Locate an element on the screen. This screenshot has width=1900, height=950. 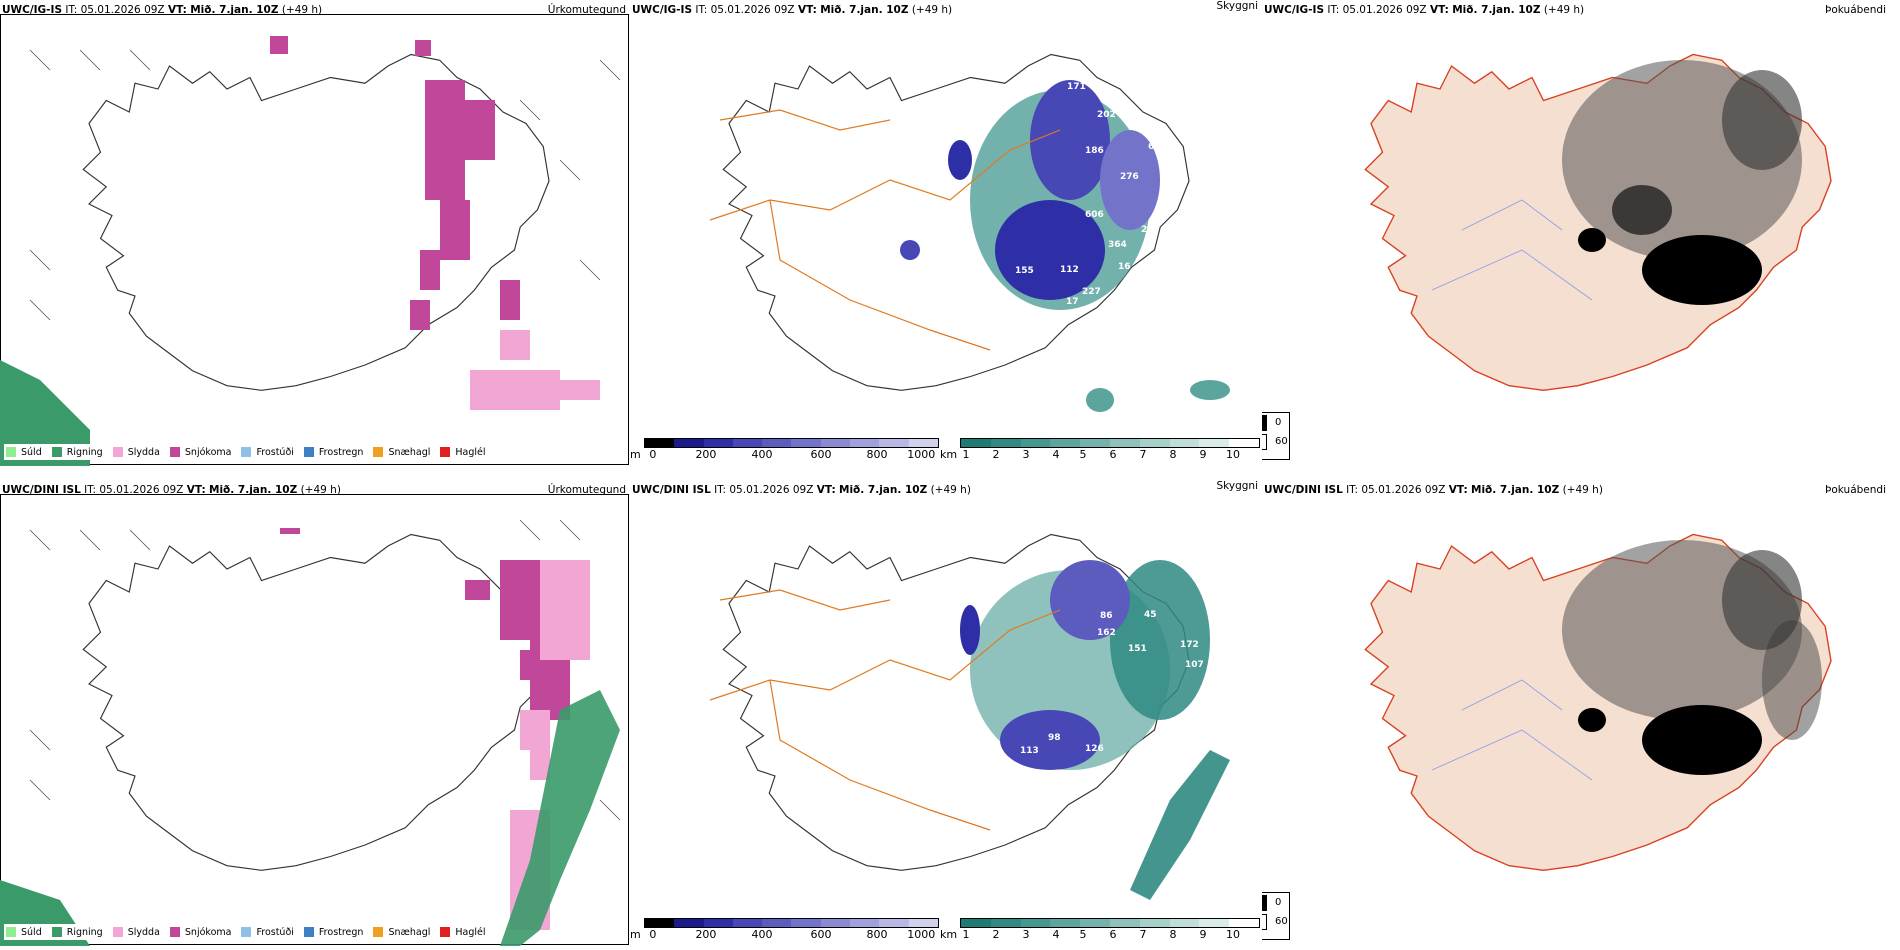
colorbar-tick: 800 is located at coordinates (877, 934).